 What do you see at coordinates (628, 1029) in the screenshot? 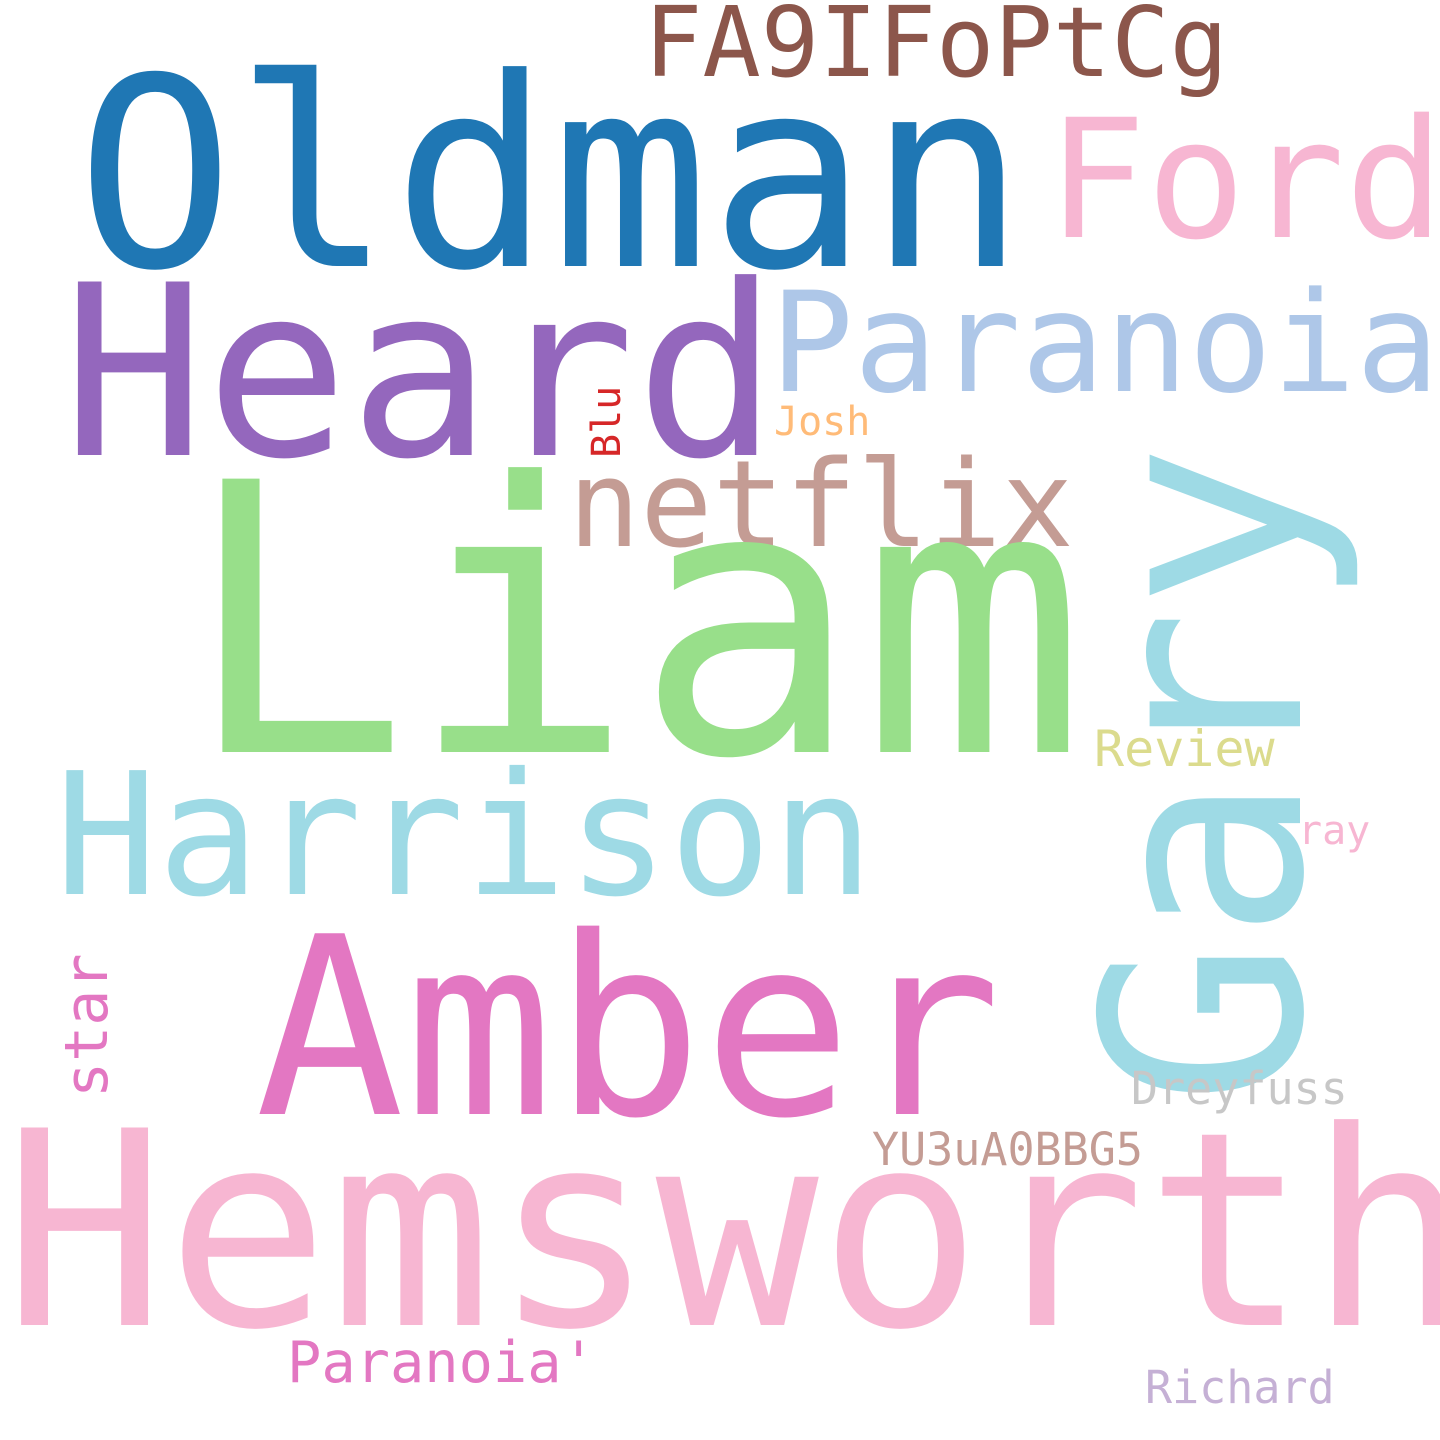
I see `word-amber: Amber` at bounding box center [628, 1029].